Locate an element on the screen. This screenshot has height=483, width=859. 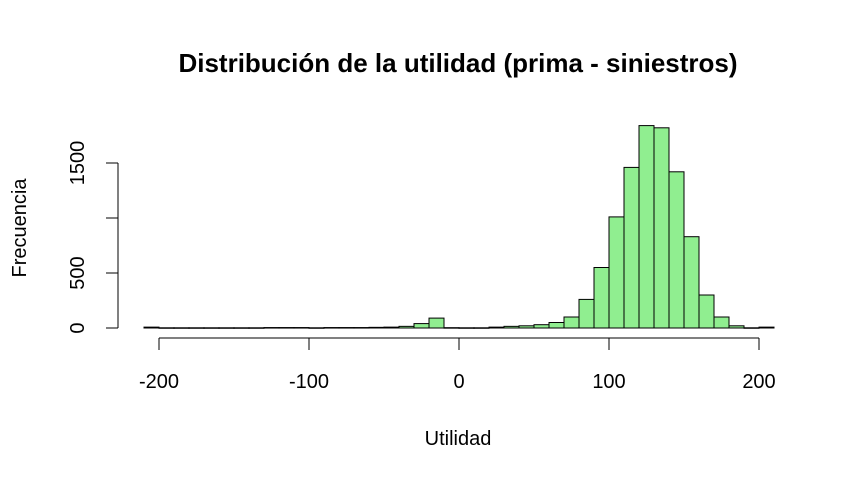
y-axis-label: Frecuencia is located at coordinates (20, 228).